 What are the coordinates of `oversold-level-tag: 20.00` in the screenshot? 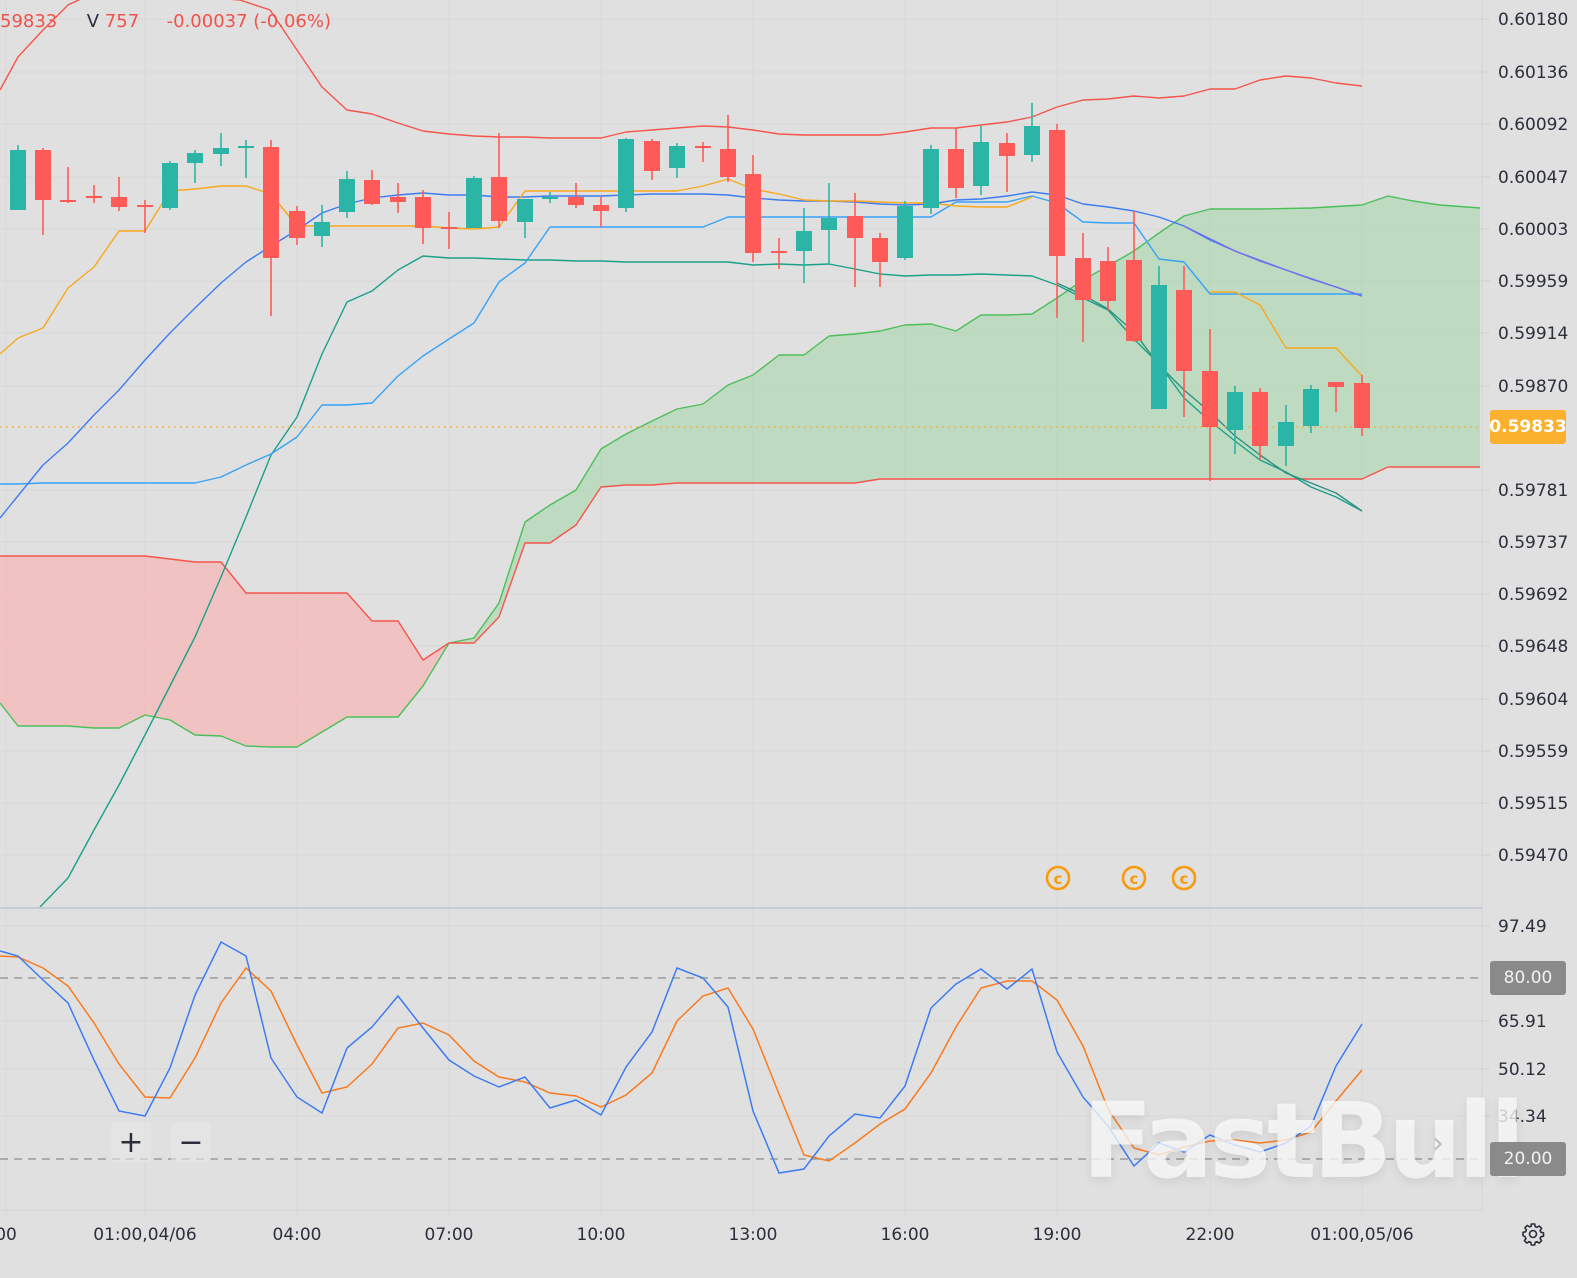 It's located at (1528, 1159).